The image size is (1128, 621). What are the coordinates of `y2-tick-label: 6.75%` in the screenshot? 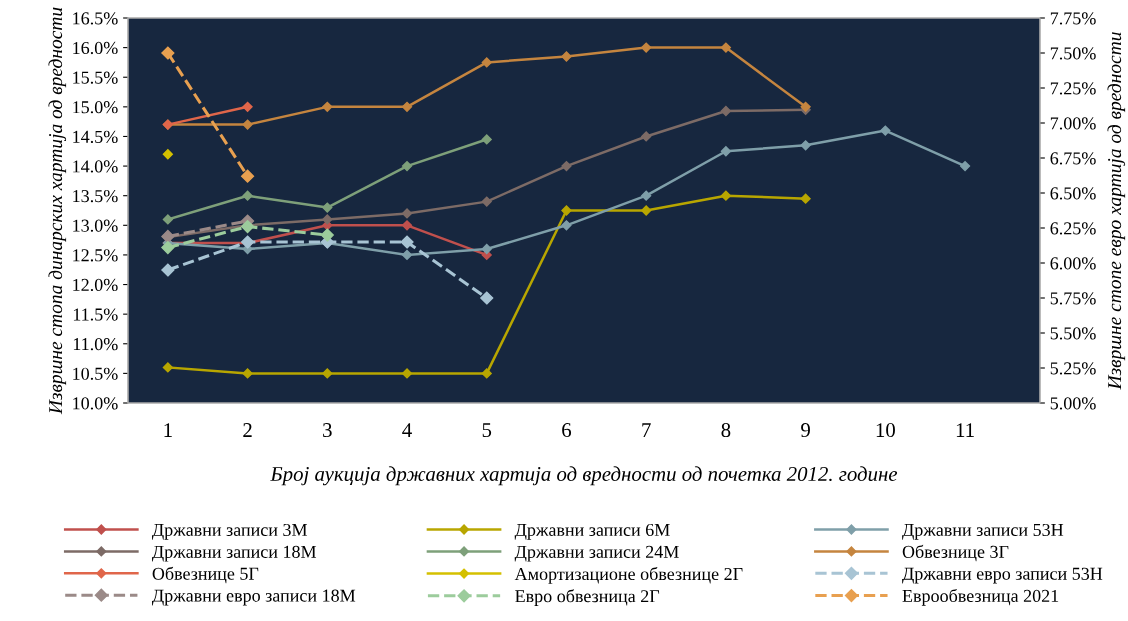 It's located at (1073, 158).